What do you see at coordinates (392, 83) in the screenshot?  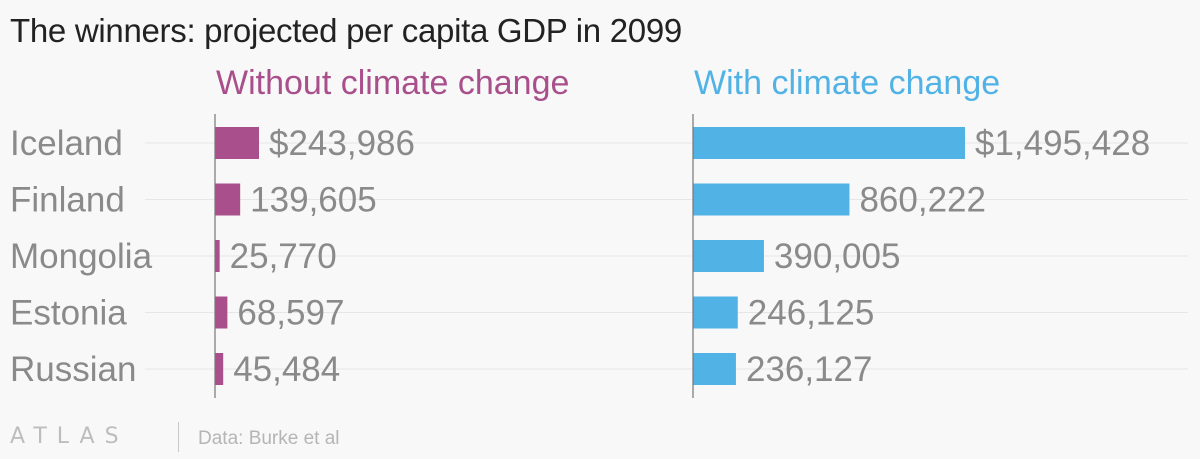 I see `series-header: Without climate change` at bounding box center [392, 83].